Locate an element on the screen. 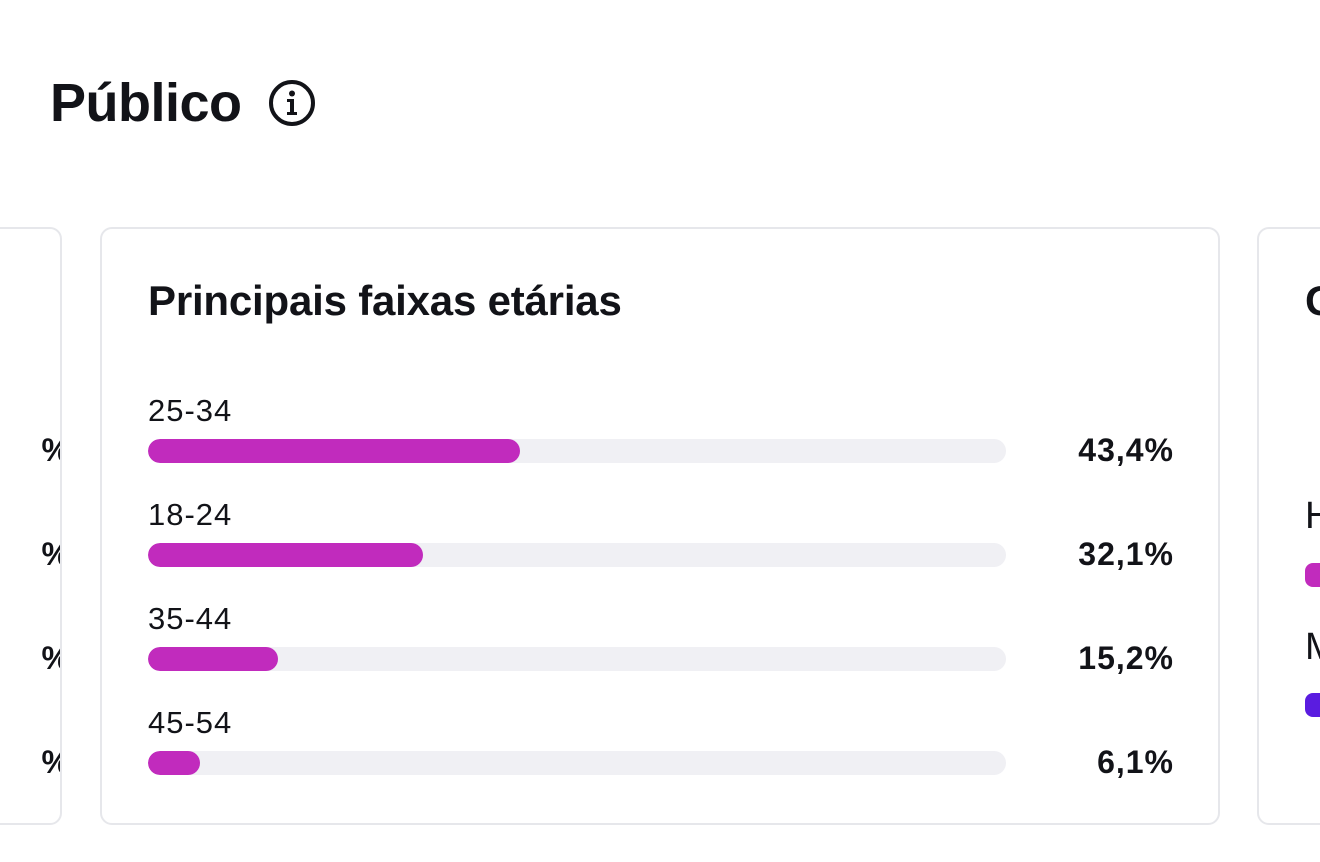 The width and height of the screenshot is (1320, 862). age-row: 45-54 6,1% is located at coordinates (661, 747).